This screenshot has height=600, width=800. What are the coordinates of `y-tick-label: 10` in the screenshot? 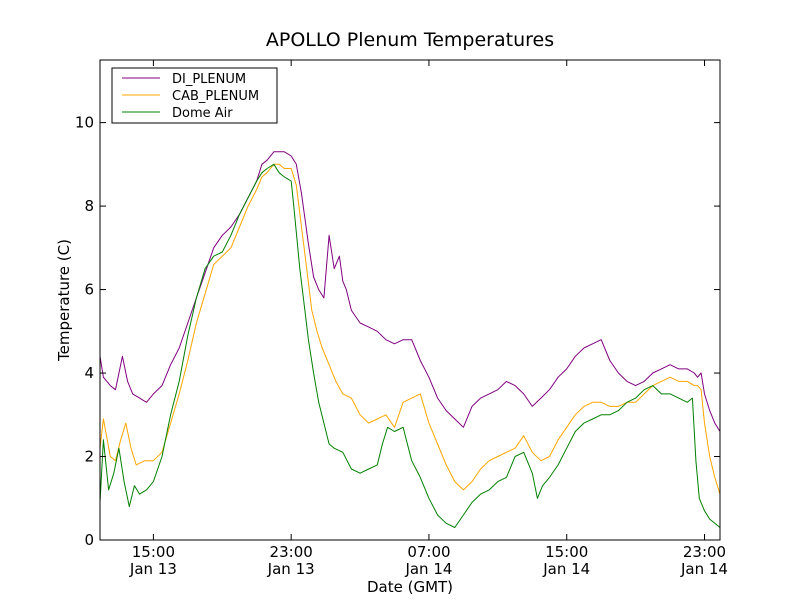 It's located at (84, 123).